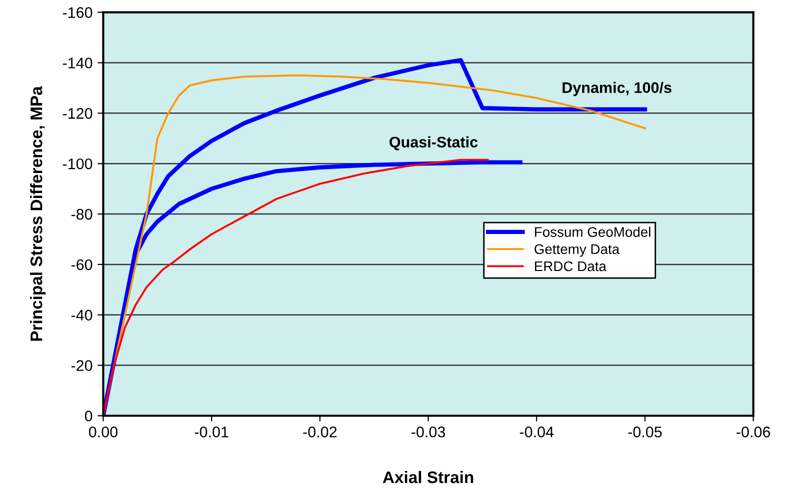 This screenshot has height=492, width=788. Describe the element at coordinates (103, 432) in the screenshot. I see `x-tick-label: 0.00` at that location.